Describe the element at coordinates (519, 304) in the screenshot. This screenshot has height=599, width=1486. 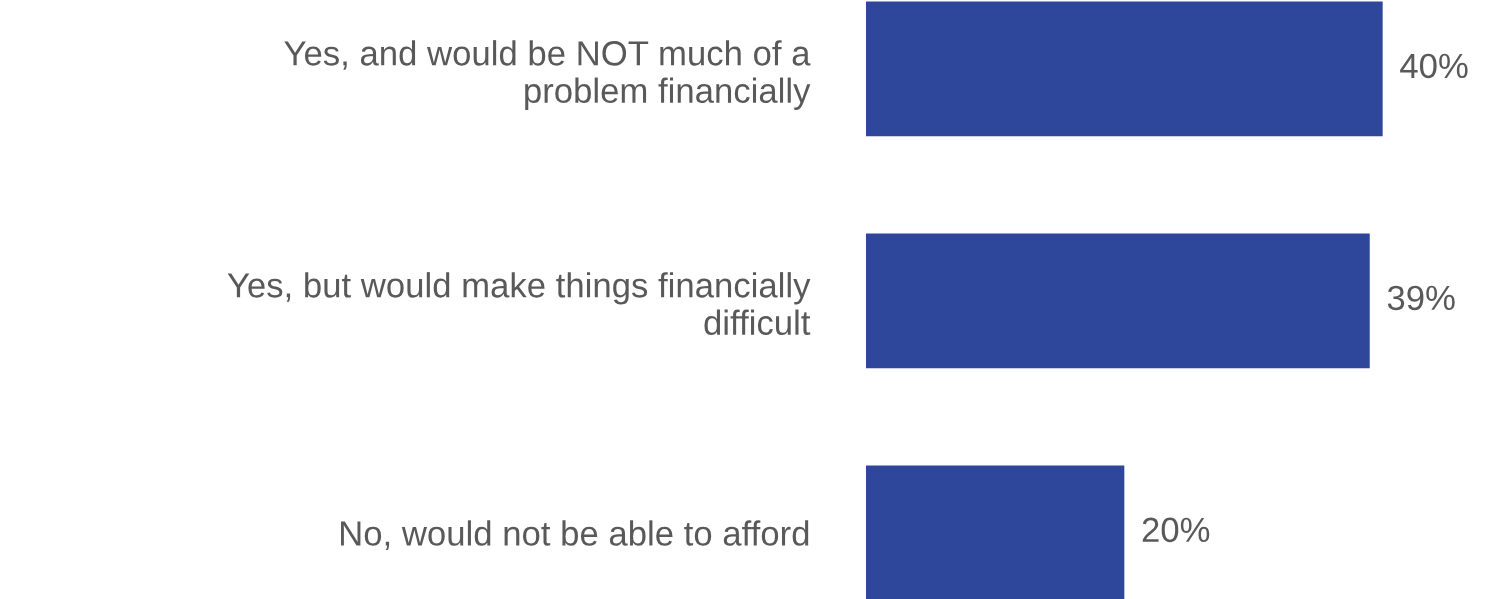
I see `y-tick-label: Yes, but would make things financially difficult` at that location.